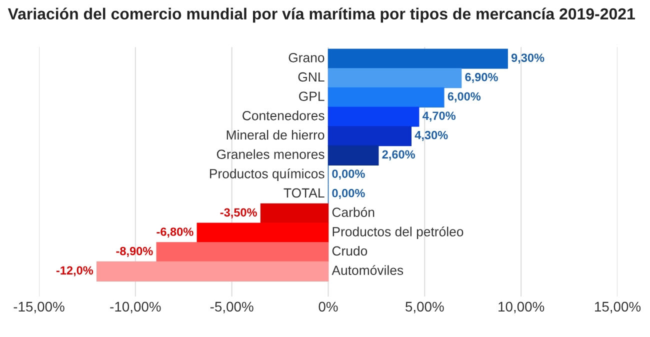  I want to click on data-label: 2,60%, so click(399, 155).